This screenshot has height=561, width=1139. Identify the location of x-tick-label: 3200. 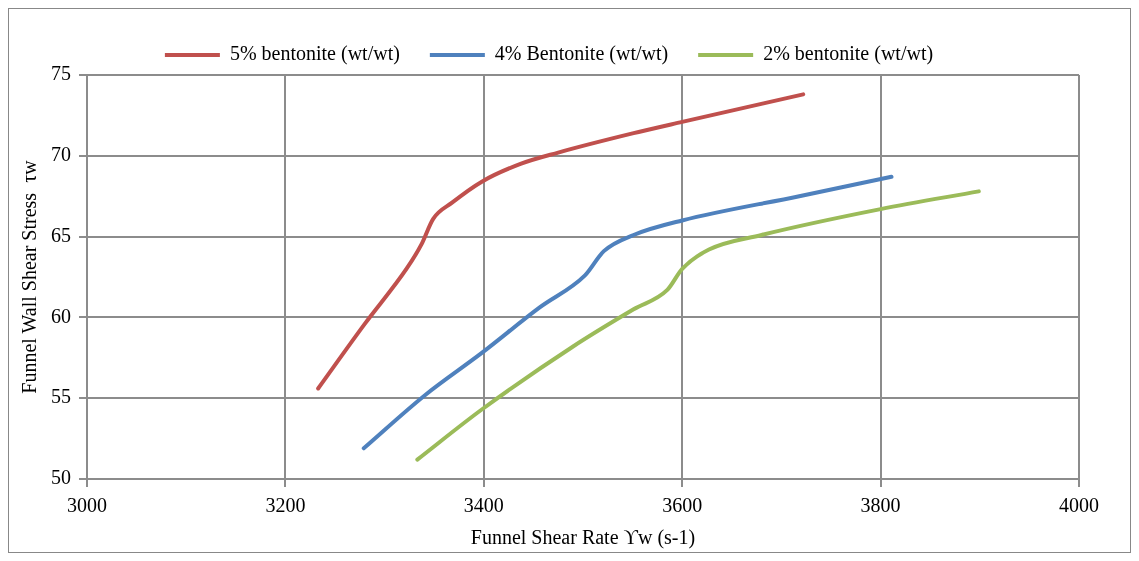
(285, 505).